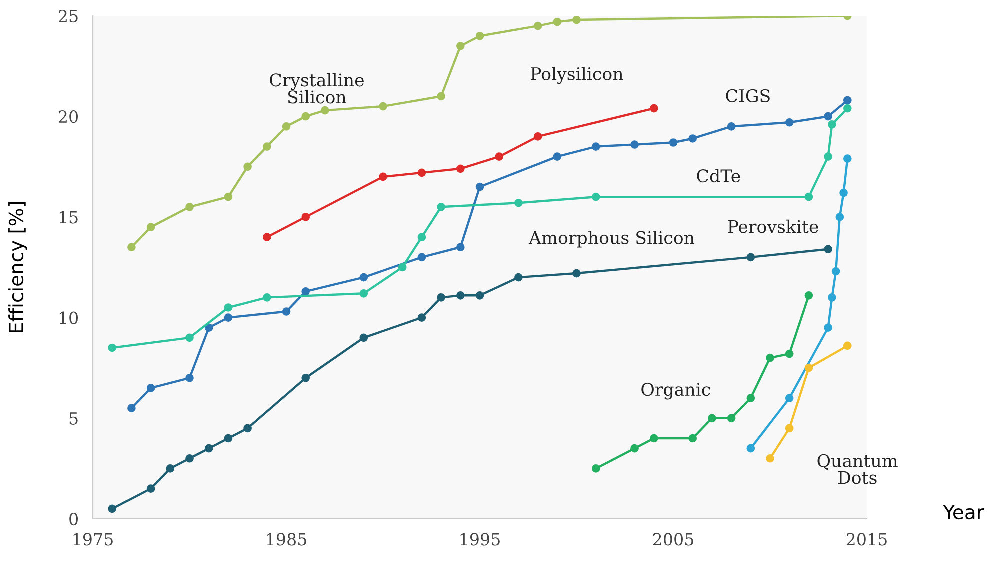 The image size is (997, 574). What do you see at coordinates (93, 539) in the screenshot?
I see `x-tick-label: 1975` at bounding box center [93, 539].